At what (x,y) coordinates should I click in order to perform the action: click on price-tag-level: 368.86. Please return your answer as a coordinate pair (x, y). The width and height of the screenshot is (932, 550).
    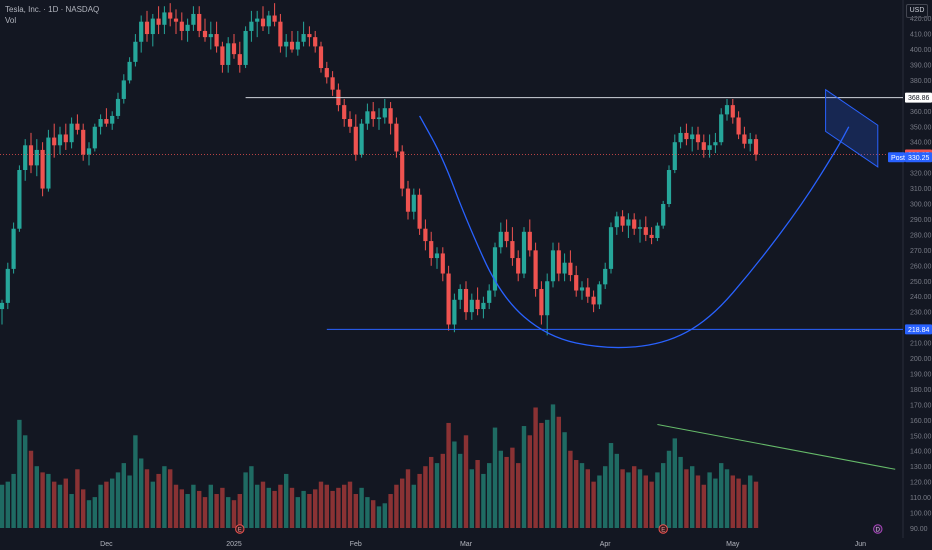
    Looking at the image, I should click on (918, 97).